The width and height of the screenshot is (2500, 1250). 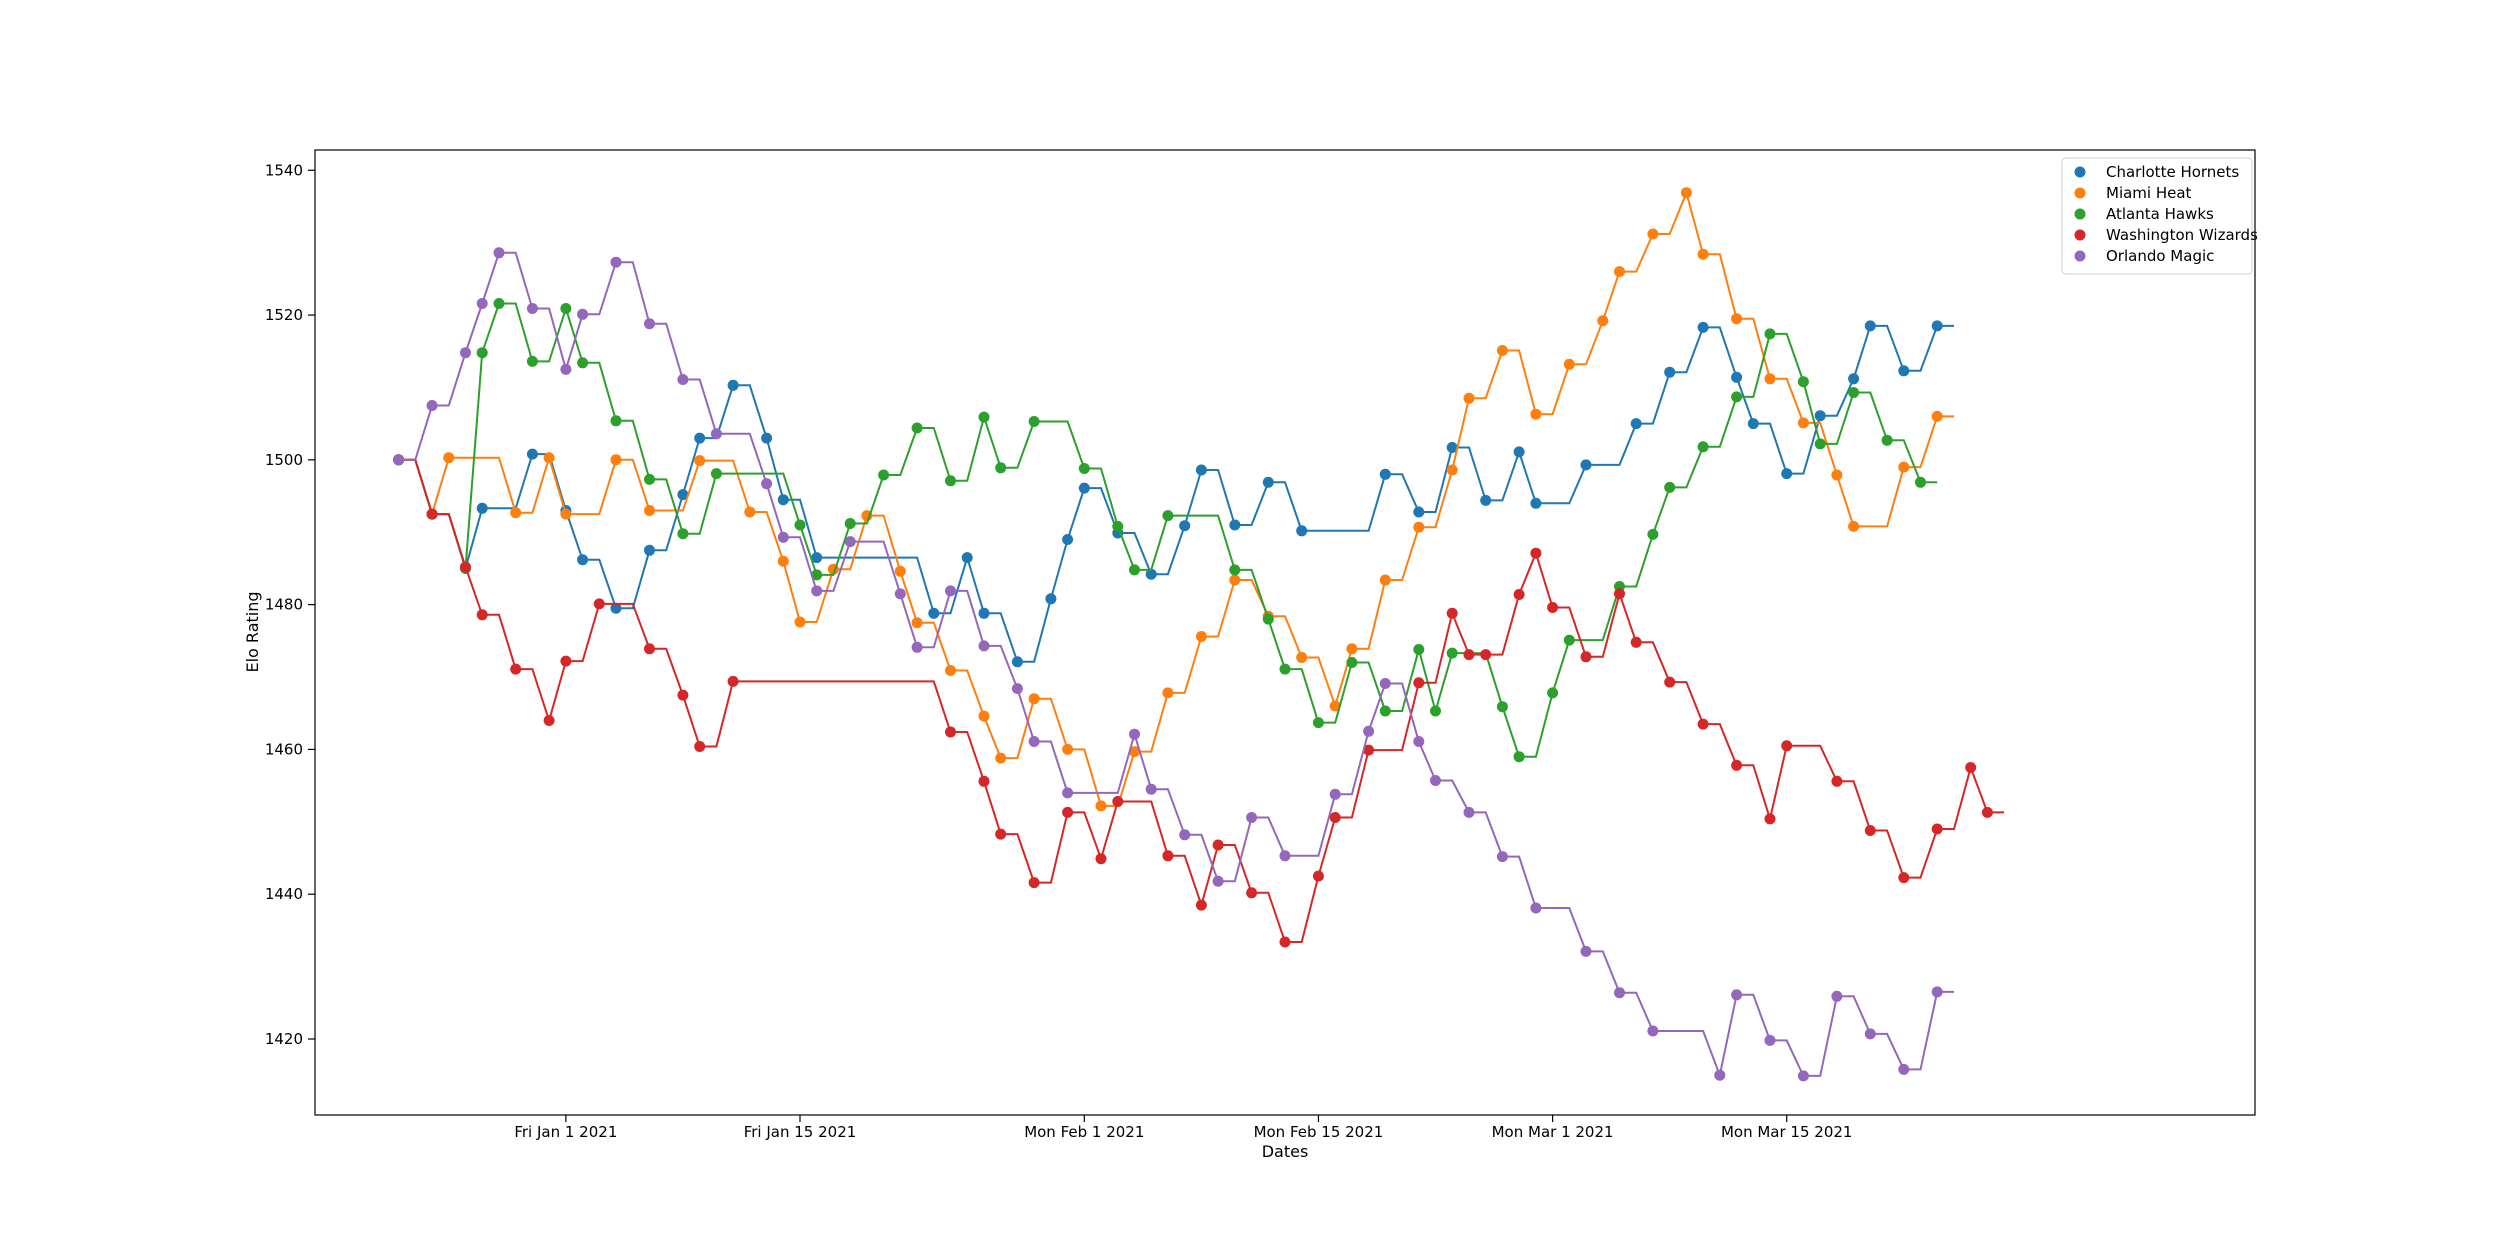 I want to click on y-tick-label: 1480, so click(x=284, y=605).